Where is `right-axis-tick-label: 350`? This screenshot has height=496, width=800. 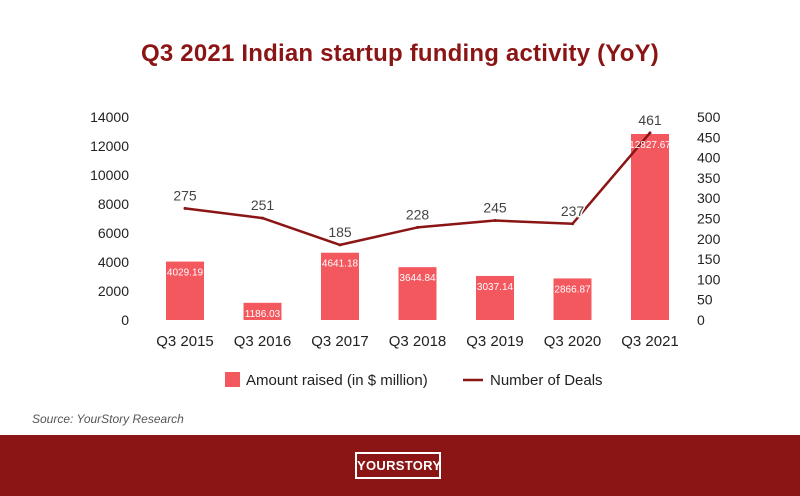
right-axis-tick-label: 350 is located at coordinates (709, 178).